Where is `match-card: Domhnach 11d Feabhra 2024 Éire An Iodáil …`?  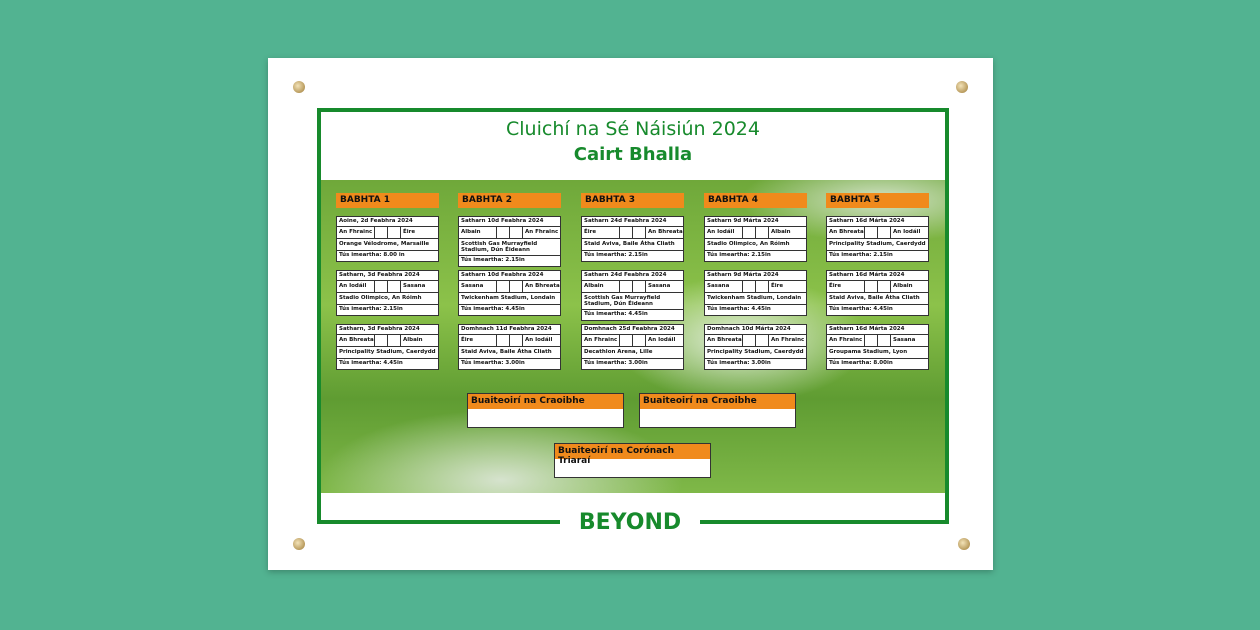
match-card: Domhnach 11d Feabhra 2024 Éire An Iodáil … is located at coordinates (509, 347).